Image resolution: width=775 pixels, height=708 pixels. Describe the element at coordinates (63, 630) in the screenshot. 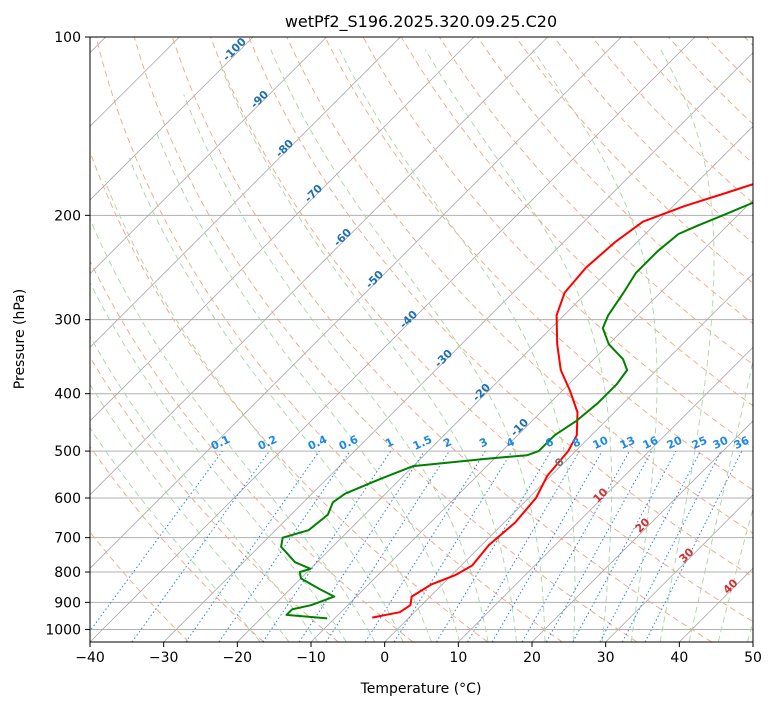

I see `y-tick-label: 1000` at that location.